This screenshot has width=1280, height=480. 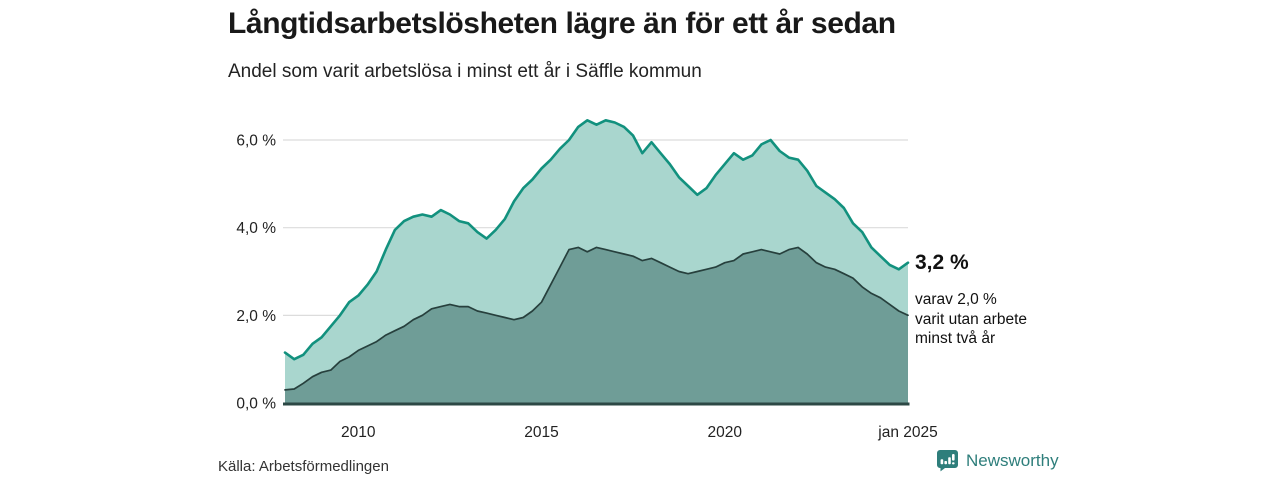 I want to click on x-tick-label: 2010, so click(x=358, y=432).